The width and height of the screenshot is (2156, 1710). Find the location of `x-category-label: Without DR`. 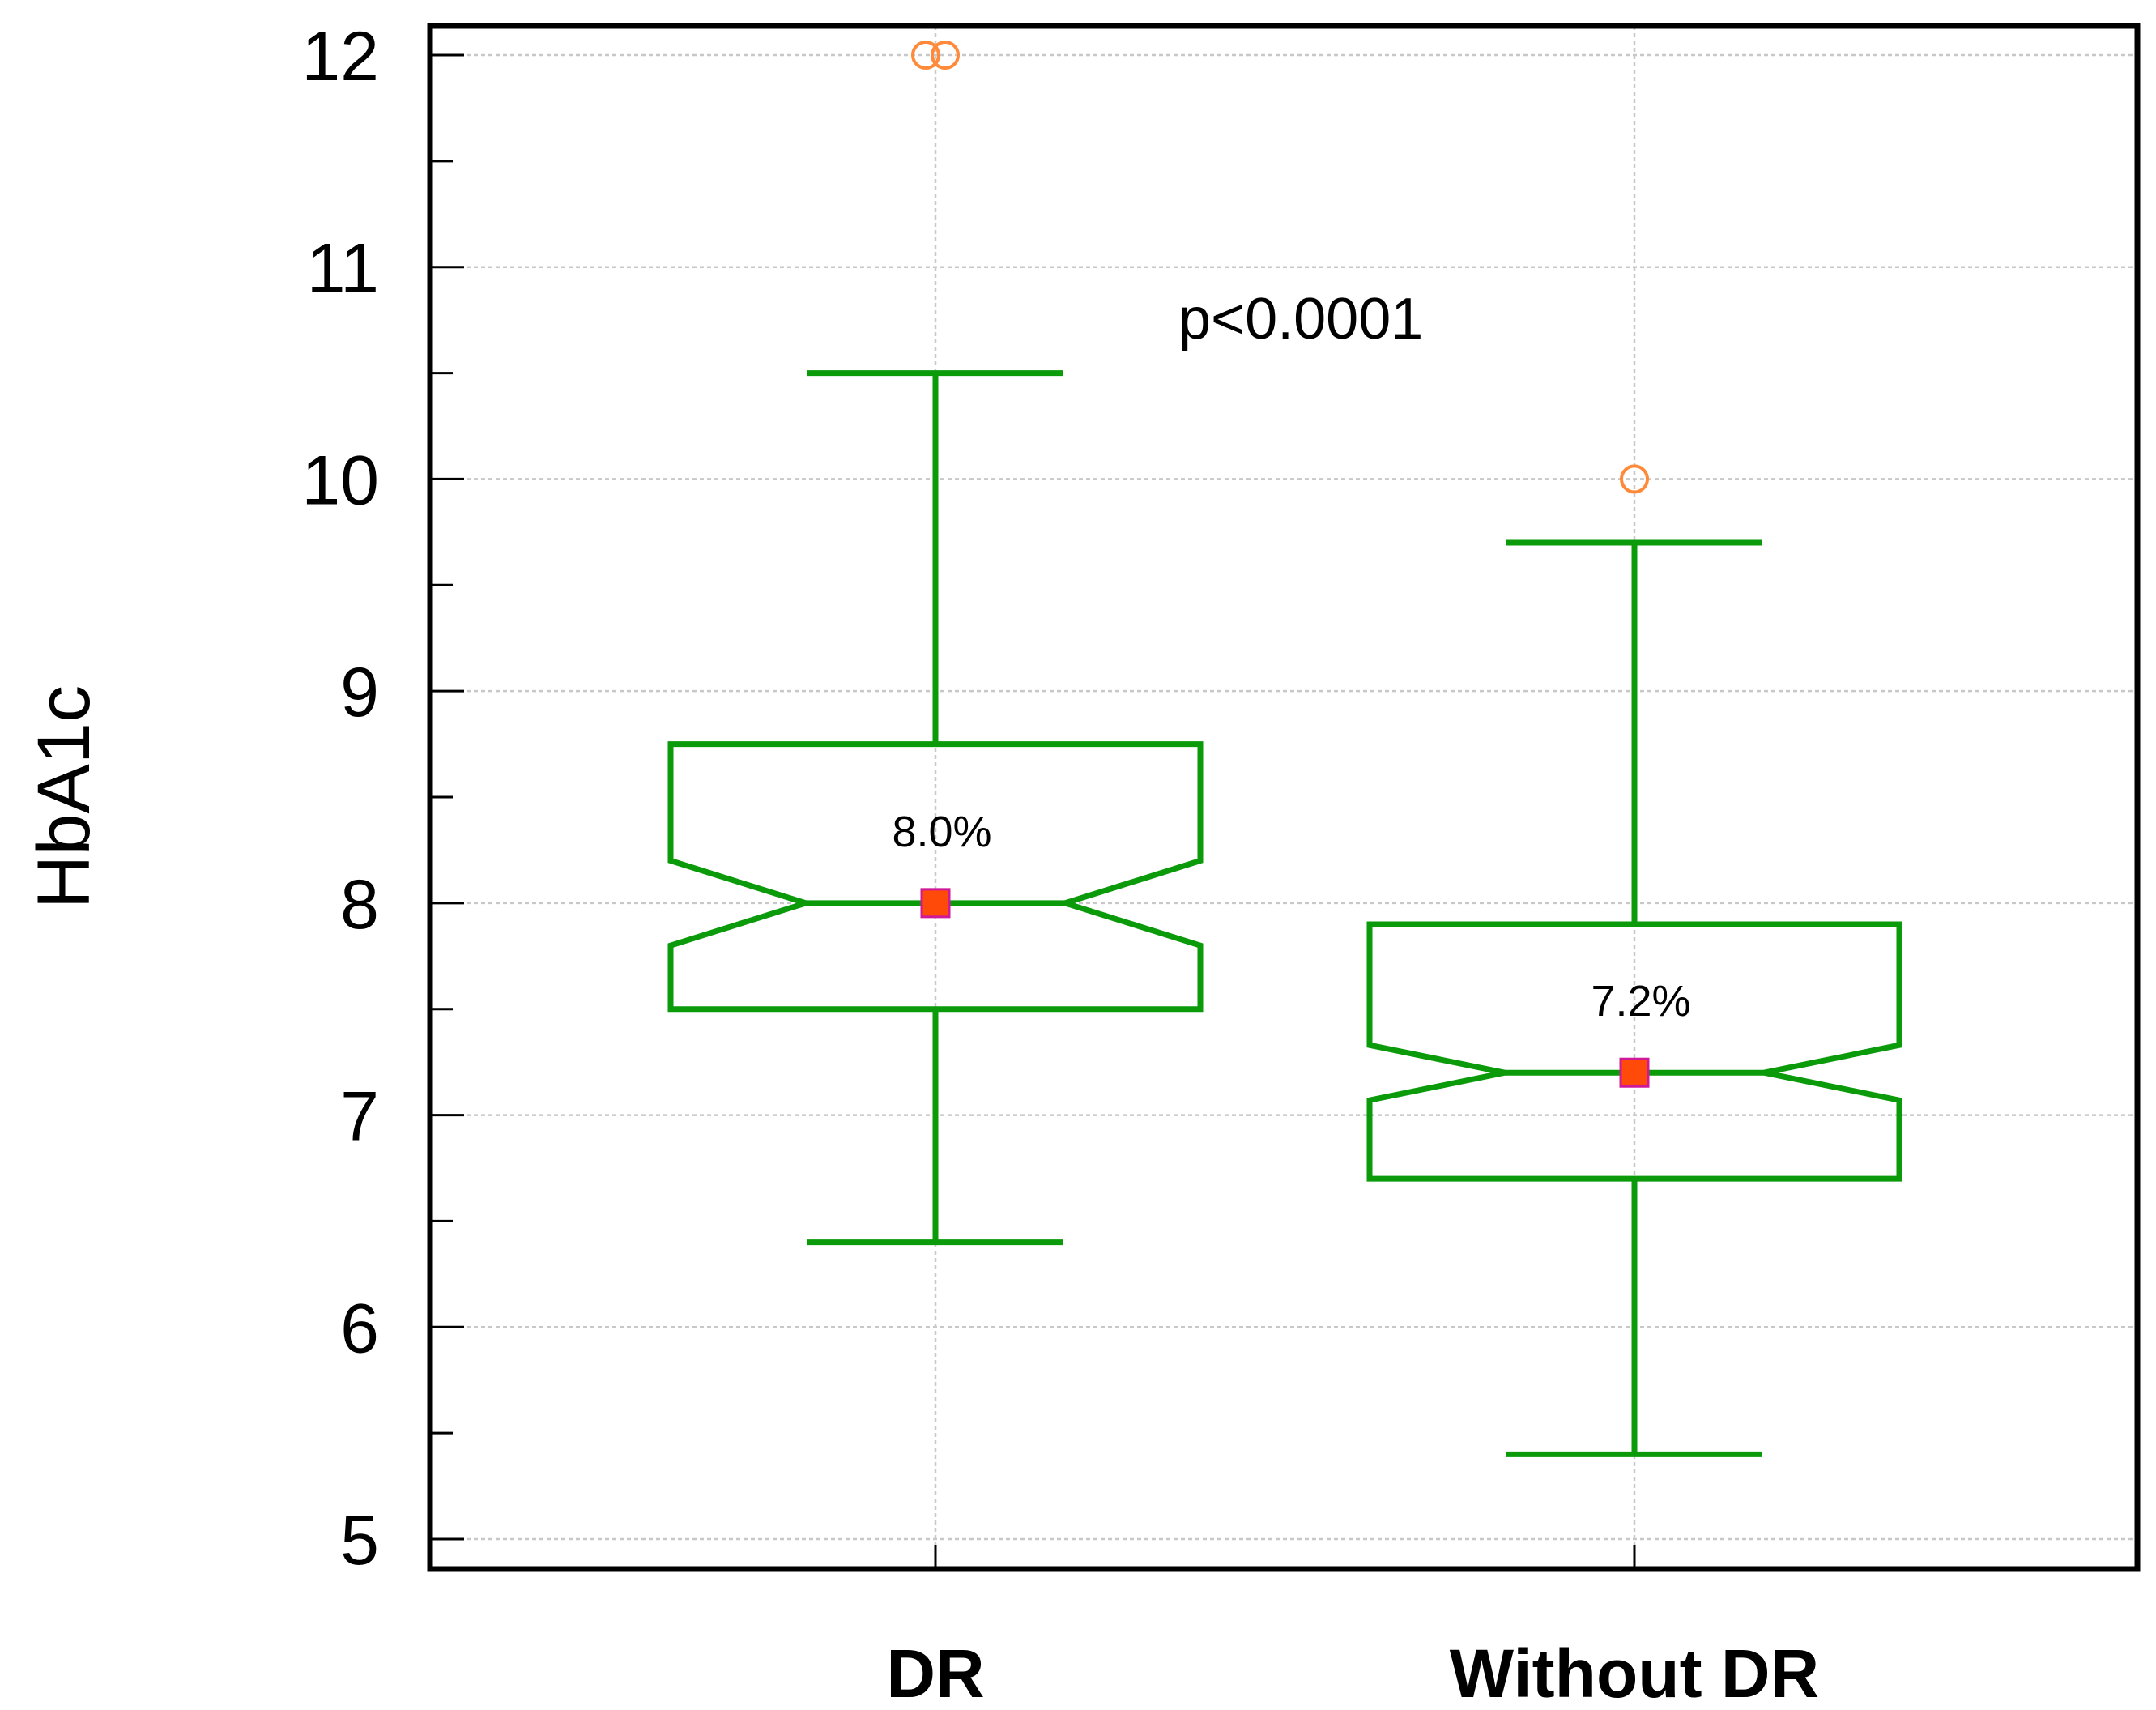

x-category-label: Without DR is located at coordinates (1634, 1672).